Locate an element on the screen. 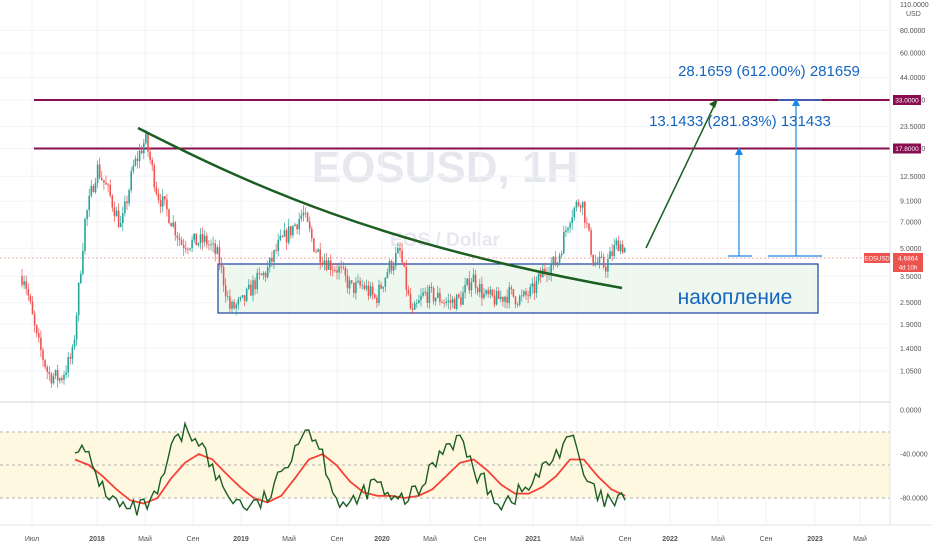 This screenshot has width=932, height=550. measure-label-low: 13.1433 (281.83%) 131433 is located at coordinates (740, 121).